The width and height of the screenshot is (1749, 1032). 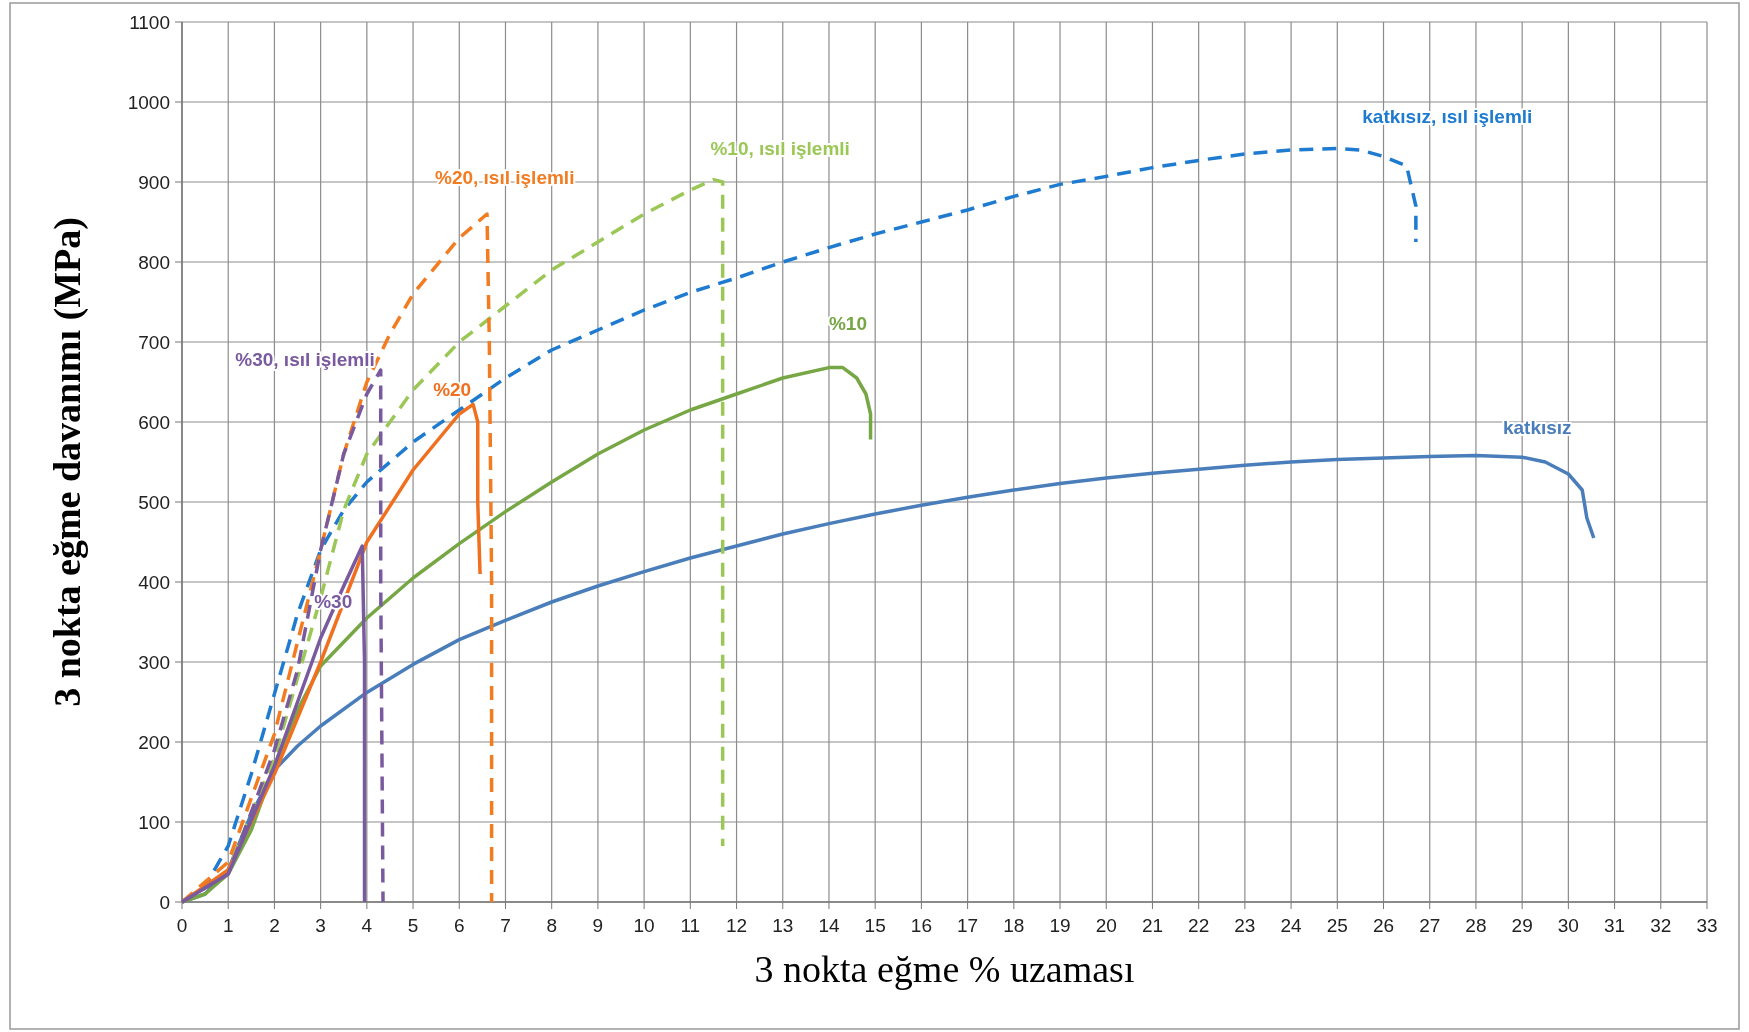 I want to click on y-axis-title: 3 nokta eğme davanımı (MPa), so click(x=67, y=462).